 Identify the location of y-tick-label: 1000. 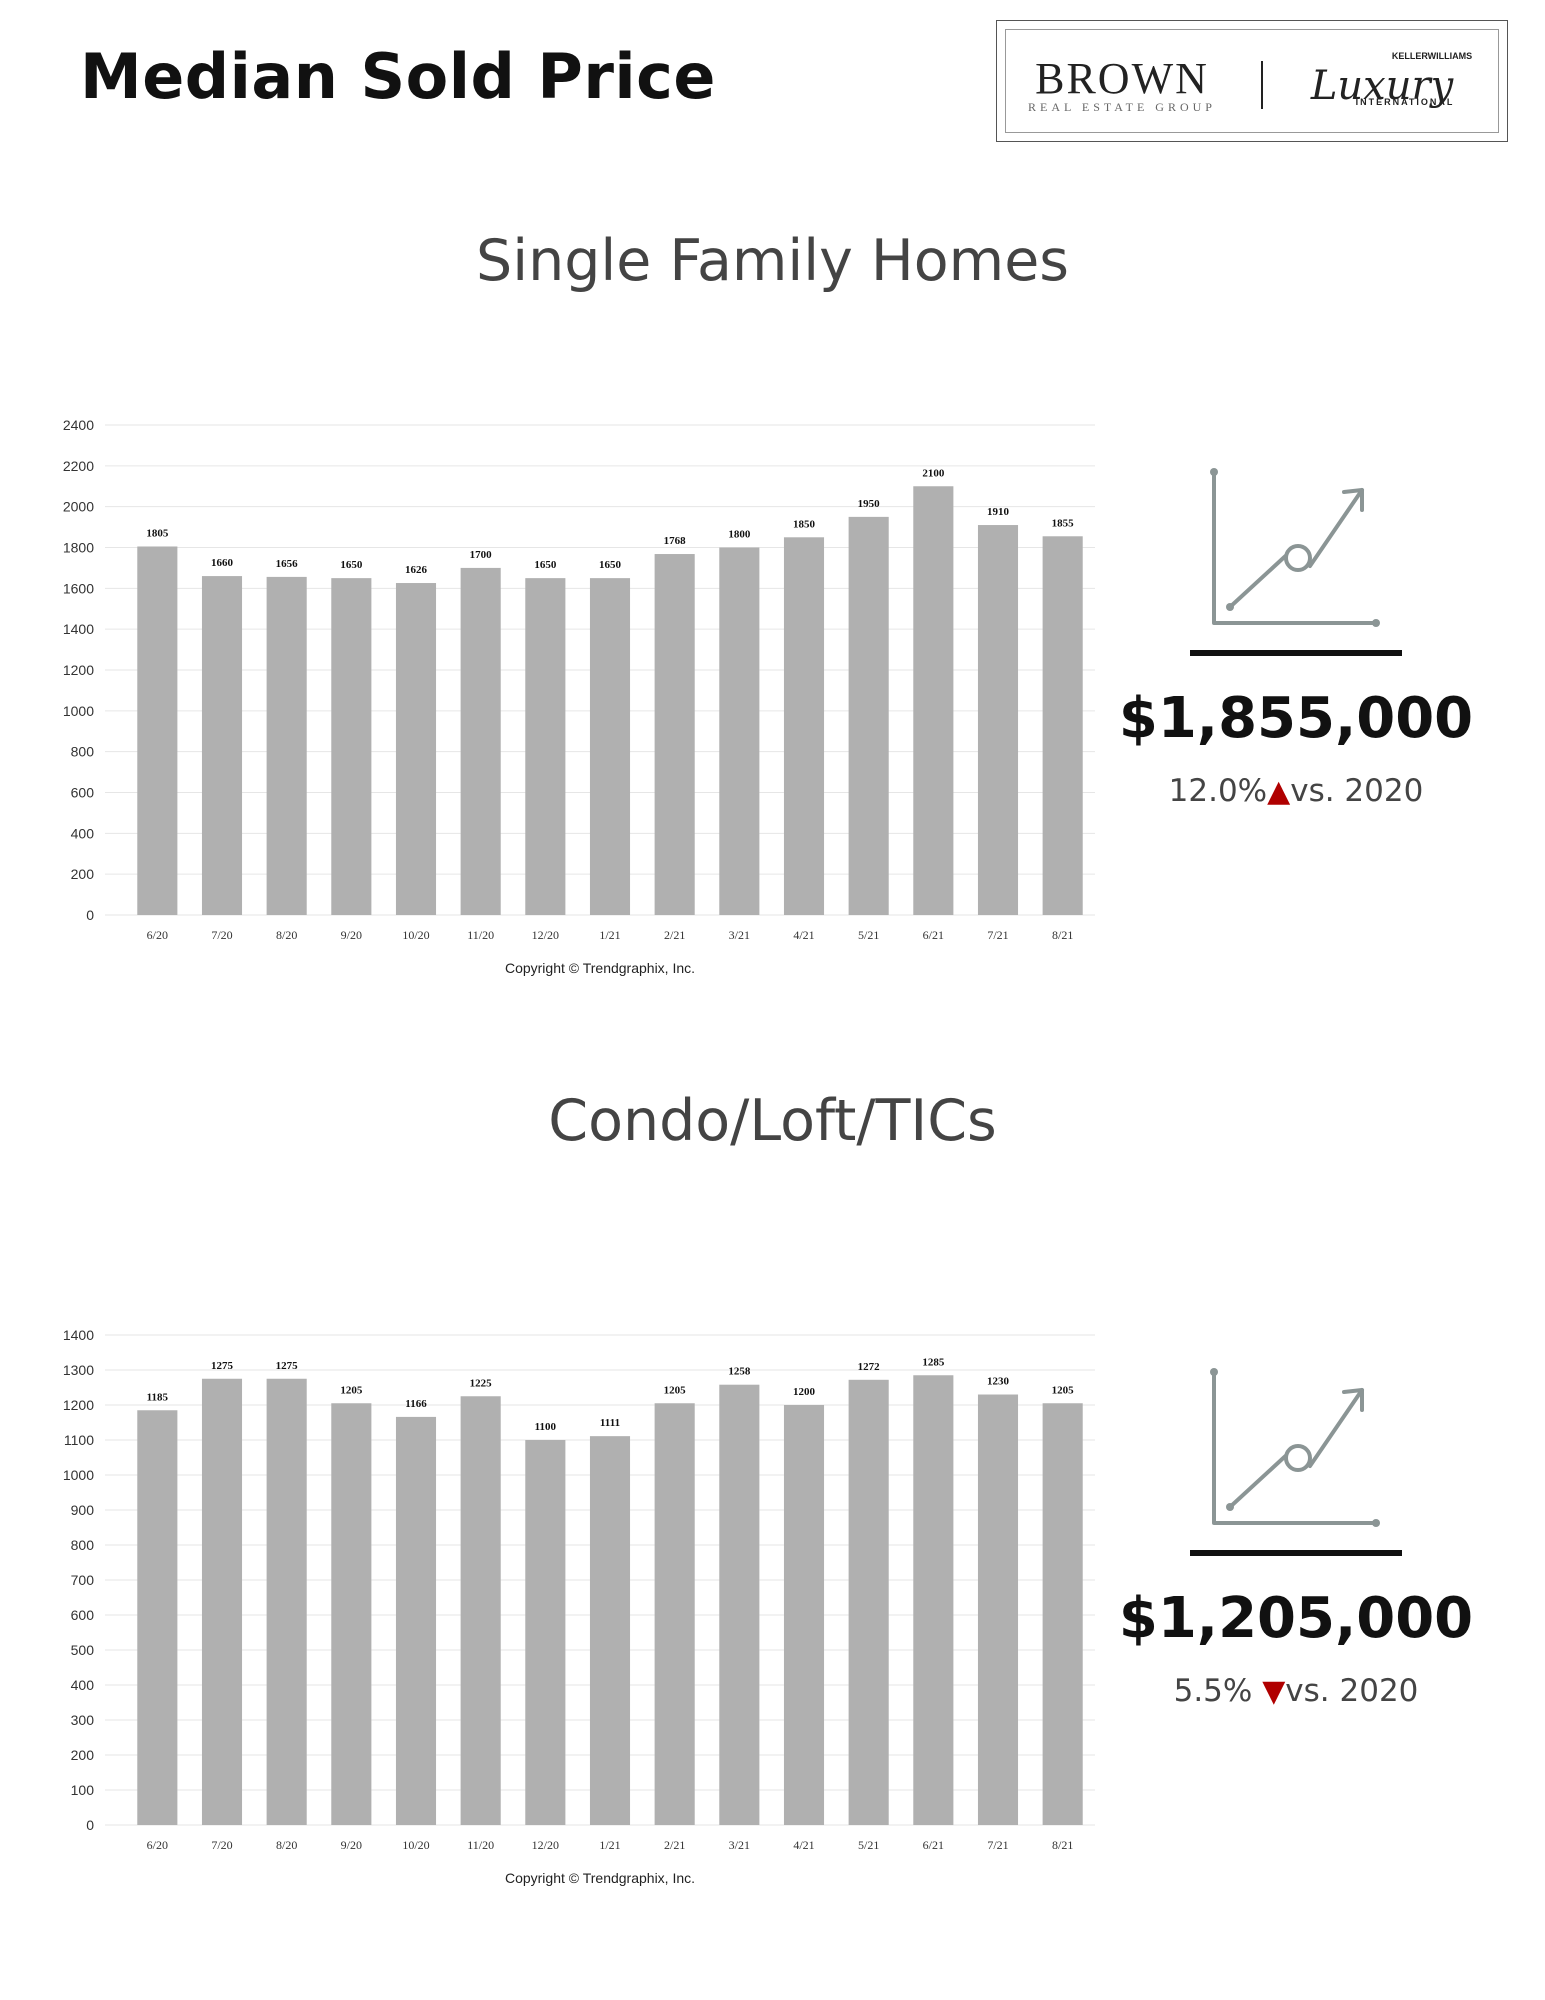
(78, 711).